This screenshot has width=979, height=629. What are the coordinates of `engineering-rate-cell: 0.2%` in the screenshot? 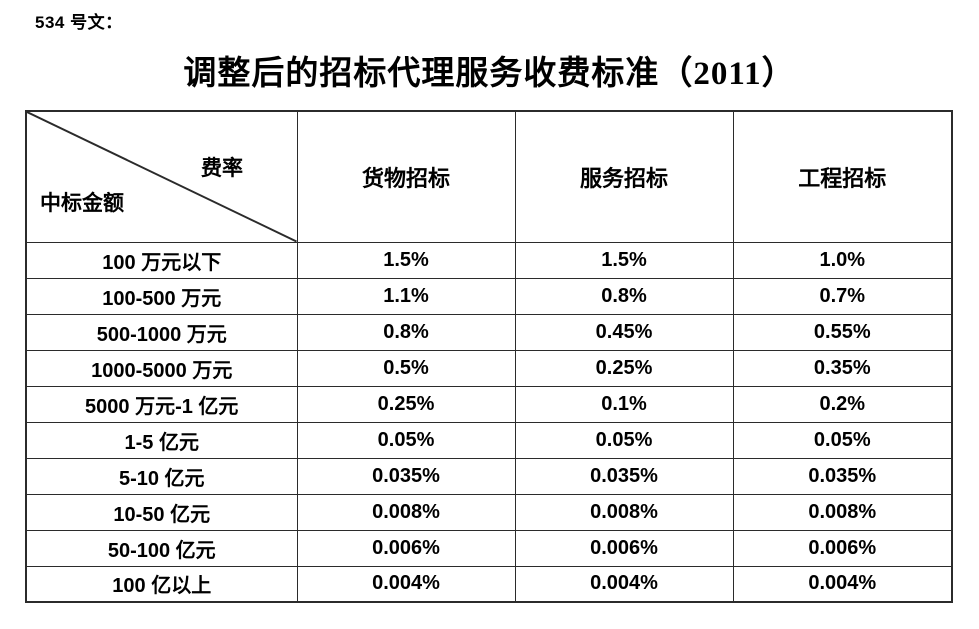 It's located at (842, 404).